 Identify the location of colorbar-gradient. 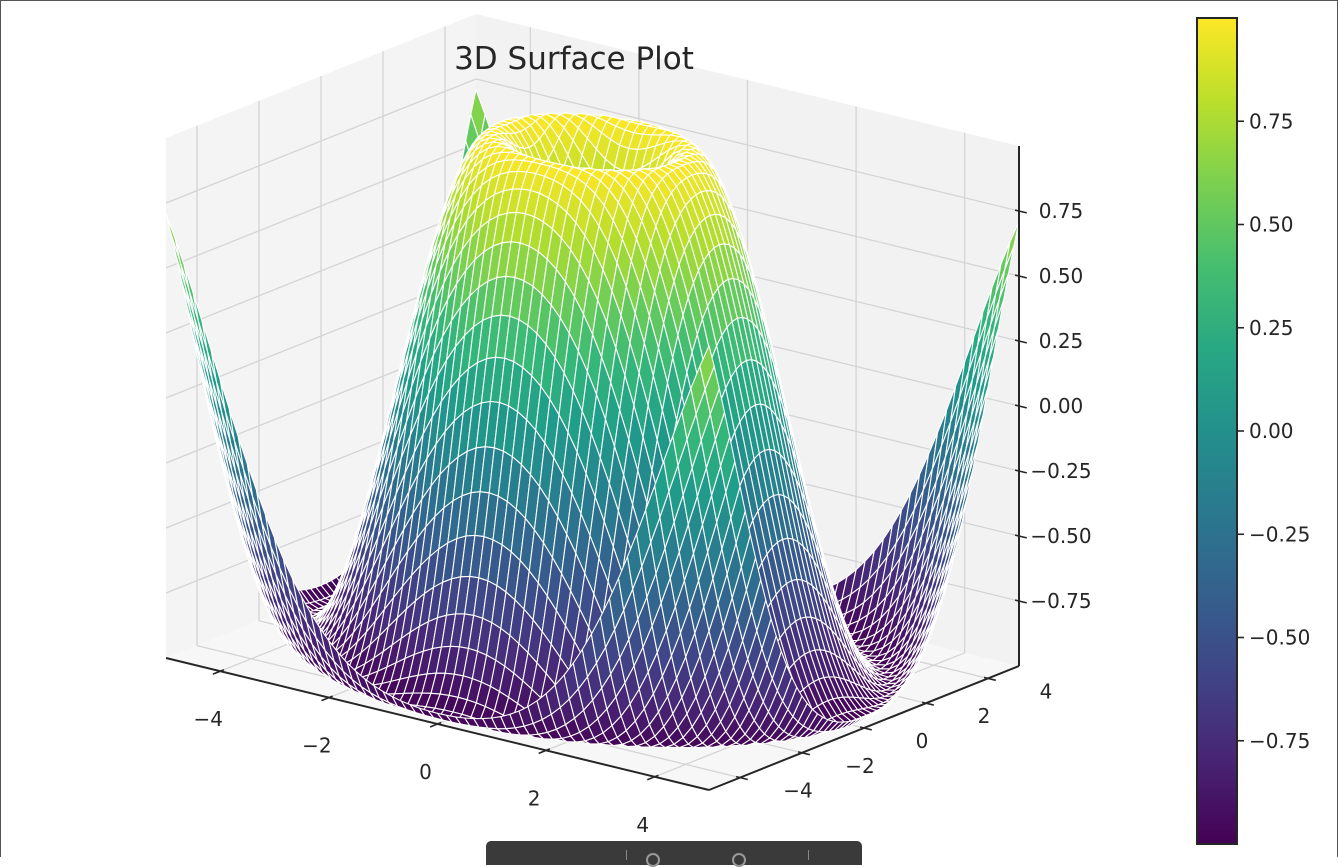
(1217, 431).